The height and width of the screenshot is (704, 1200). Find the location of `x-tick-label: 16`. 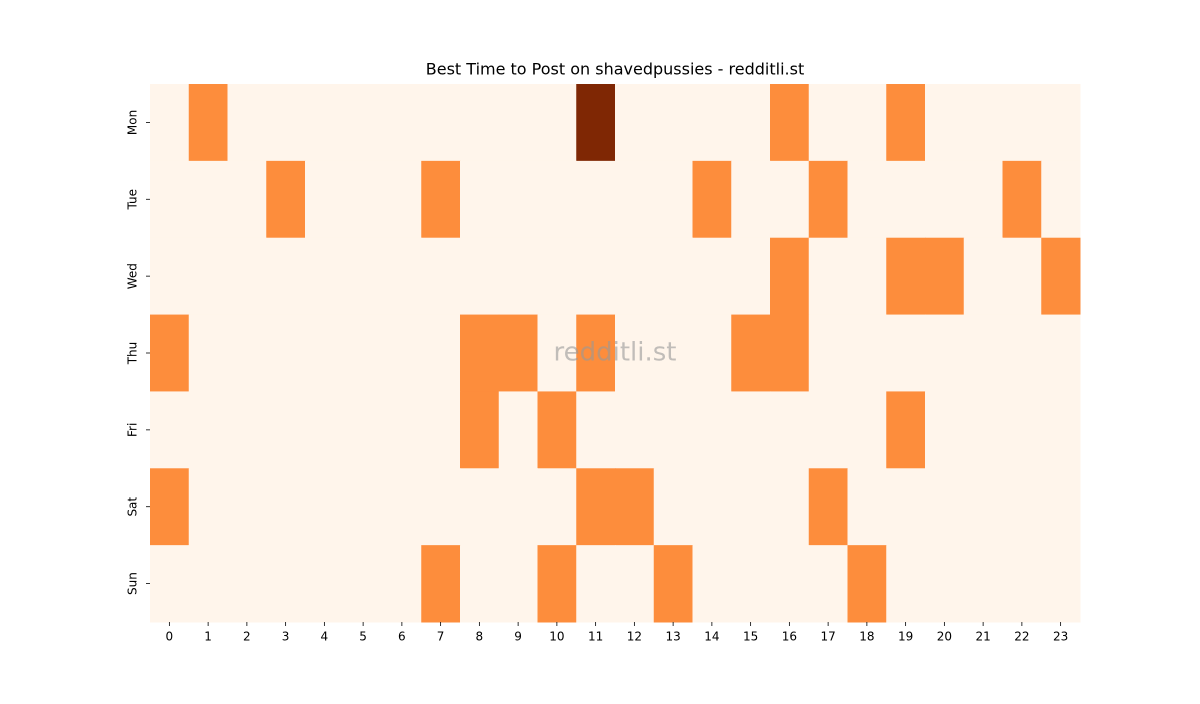

x-tick-label: 16 is located at coordinates (789, 637).